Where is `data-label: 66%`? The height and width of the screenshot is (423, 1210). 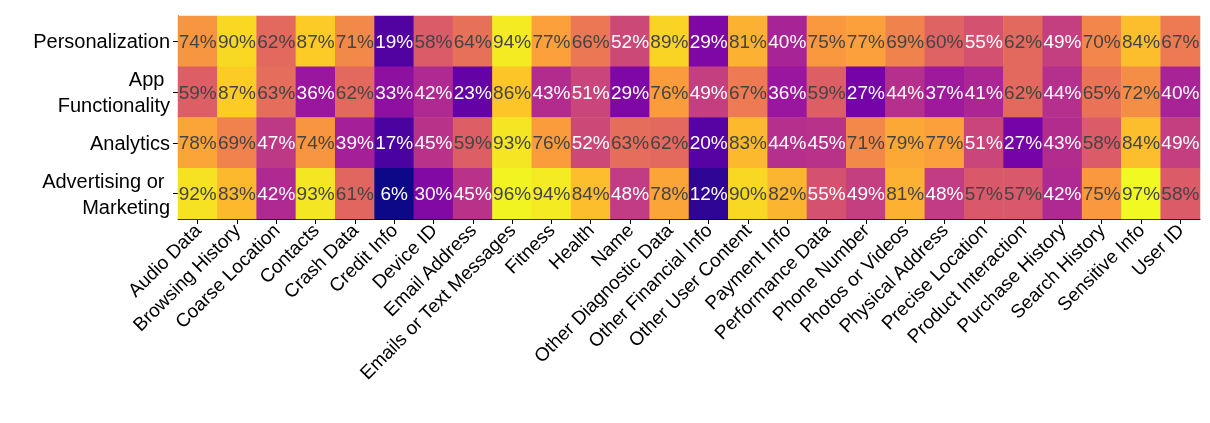
data-label: 66% is located at coordinates (590, 41).